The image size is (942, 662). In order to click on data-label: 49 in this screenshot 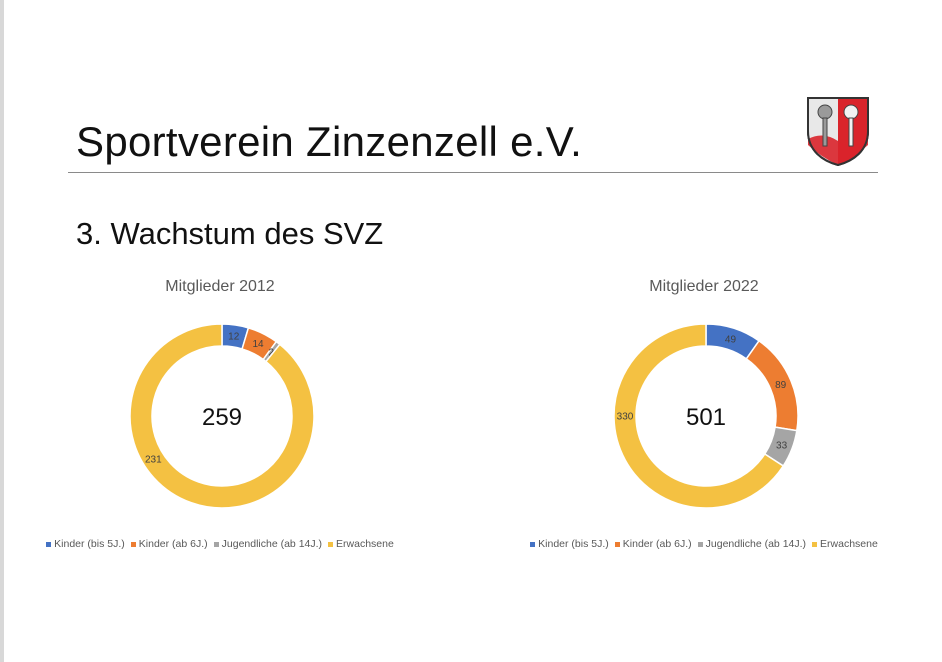, I will do `click(731, 339)`.